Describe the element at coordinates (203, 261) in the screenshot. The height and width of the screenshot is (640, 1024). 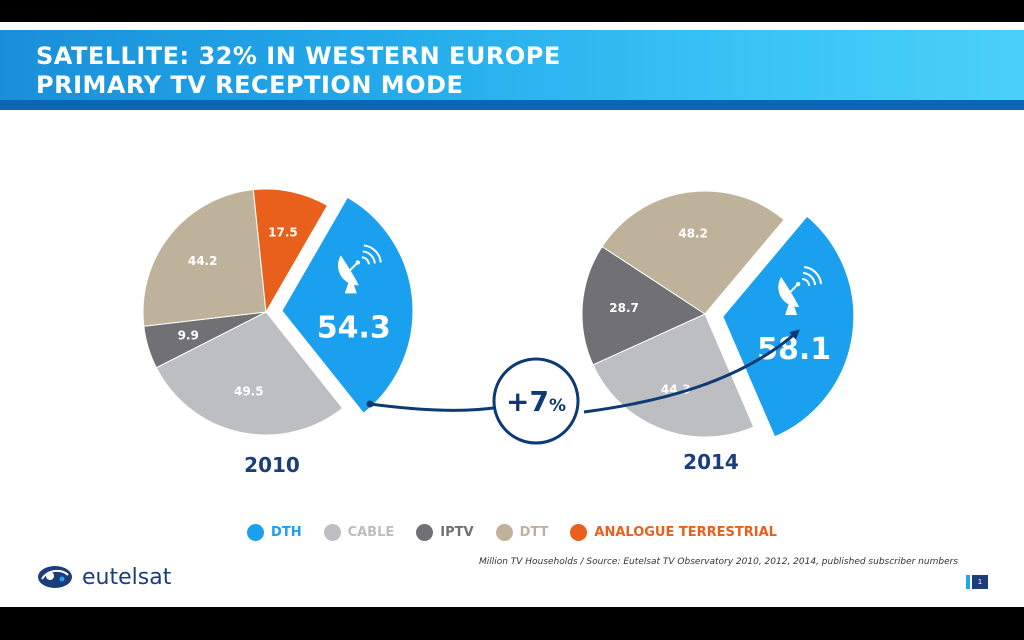
I see `pie-2010-label-dtt: 44.2` at that location.